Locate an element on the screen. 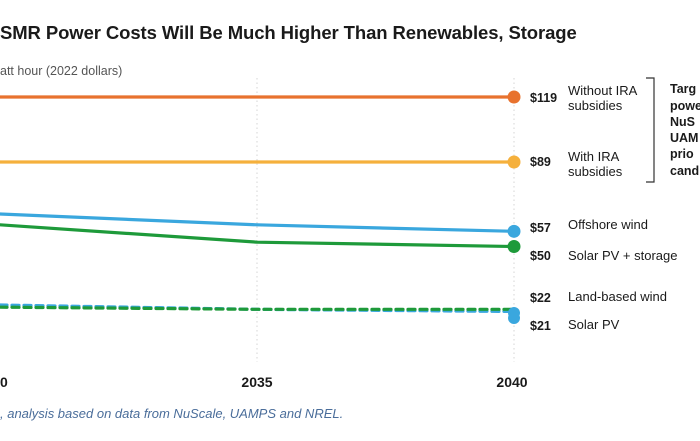 The image size is (700, 441). end-value-without-ira-subsidies: $119 is located at coordinates (543, 98).